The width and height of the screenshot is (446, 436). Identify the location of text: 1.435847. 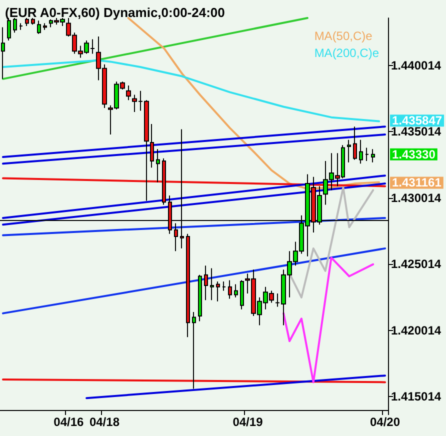
(417, 121).